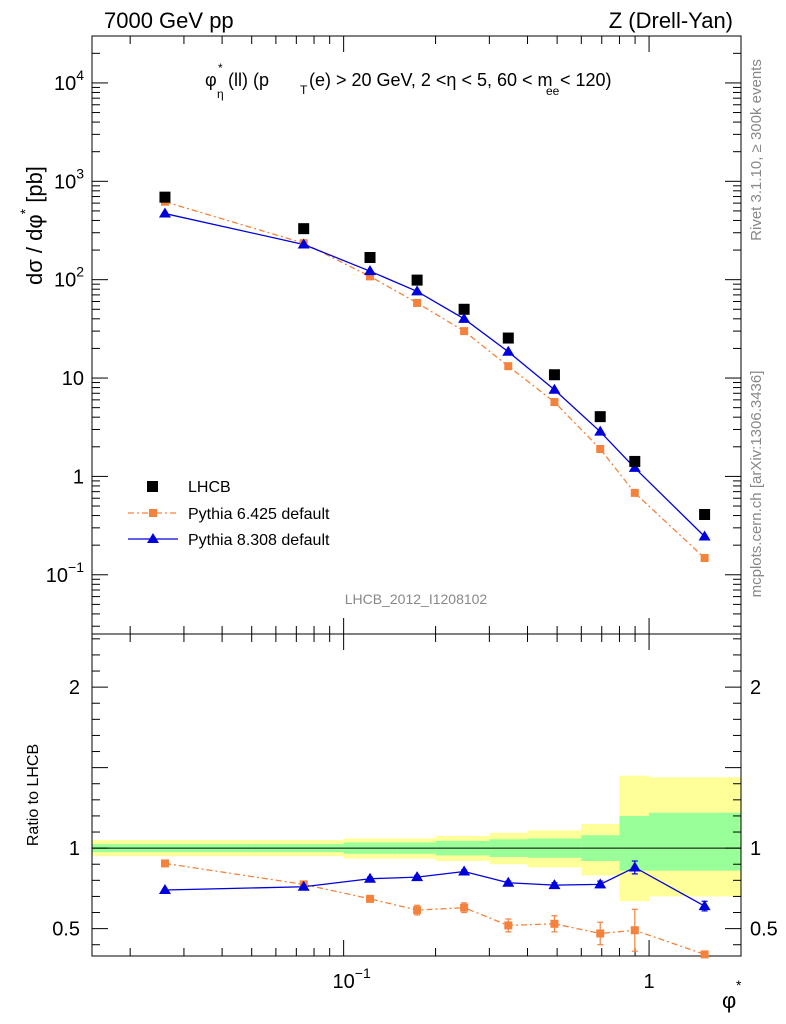  Describe the element at coordinates (259, 514) in the screenshot. I see `legend-label-pythia6: Pythia 6.425 default` at that location.